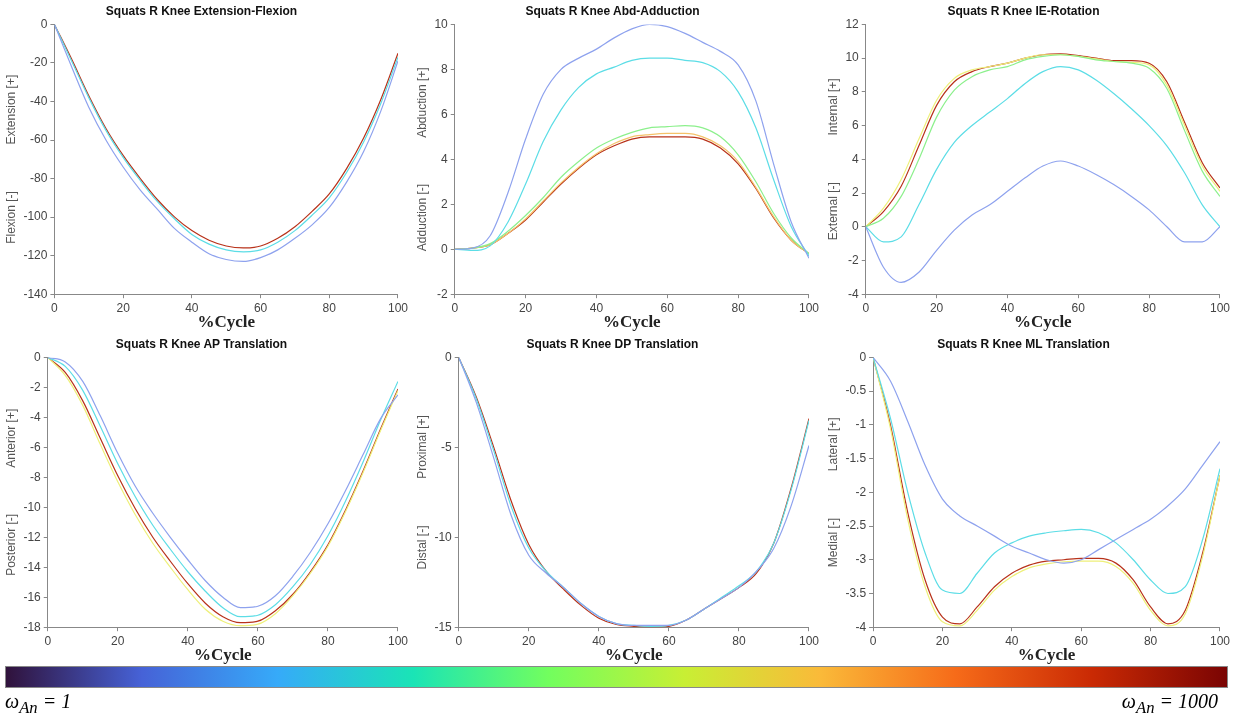 Image resolution: width=1233 pixels, height=717 pixels. Describe the element at coordinates (10, 159) in the screenshot. I see `y-axis-title: Flexion [-] Extension [+]` at that location.